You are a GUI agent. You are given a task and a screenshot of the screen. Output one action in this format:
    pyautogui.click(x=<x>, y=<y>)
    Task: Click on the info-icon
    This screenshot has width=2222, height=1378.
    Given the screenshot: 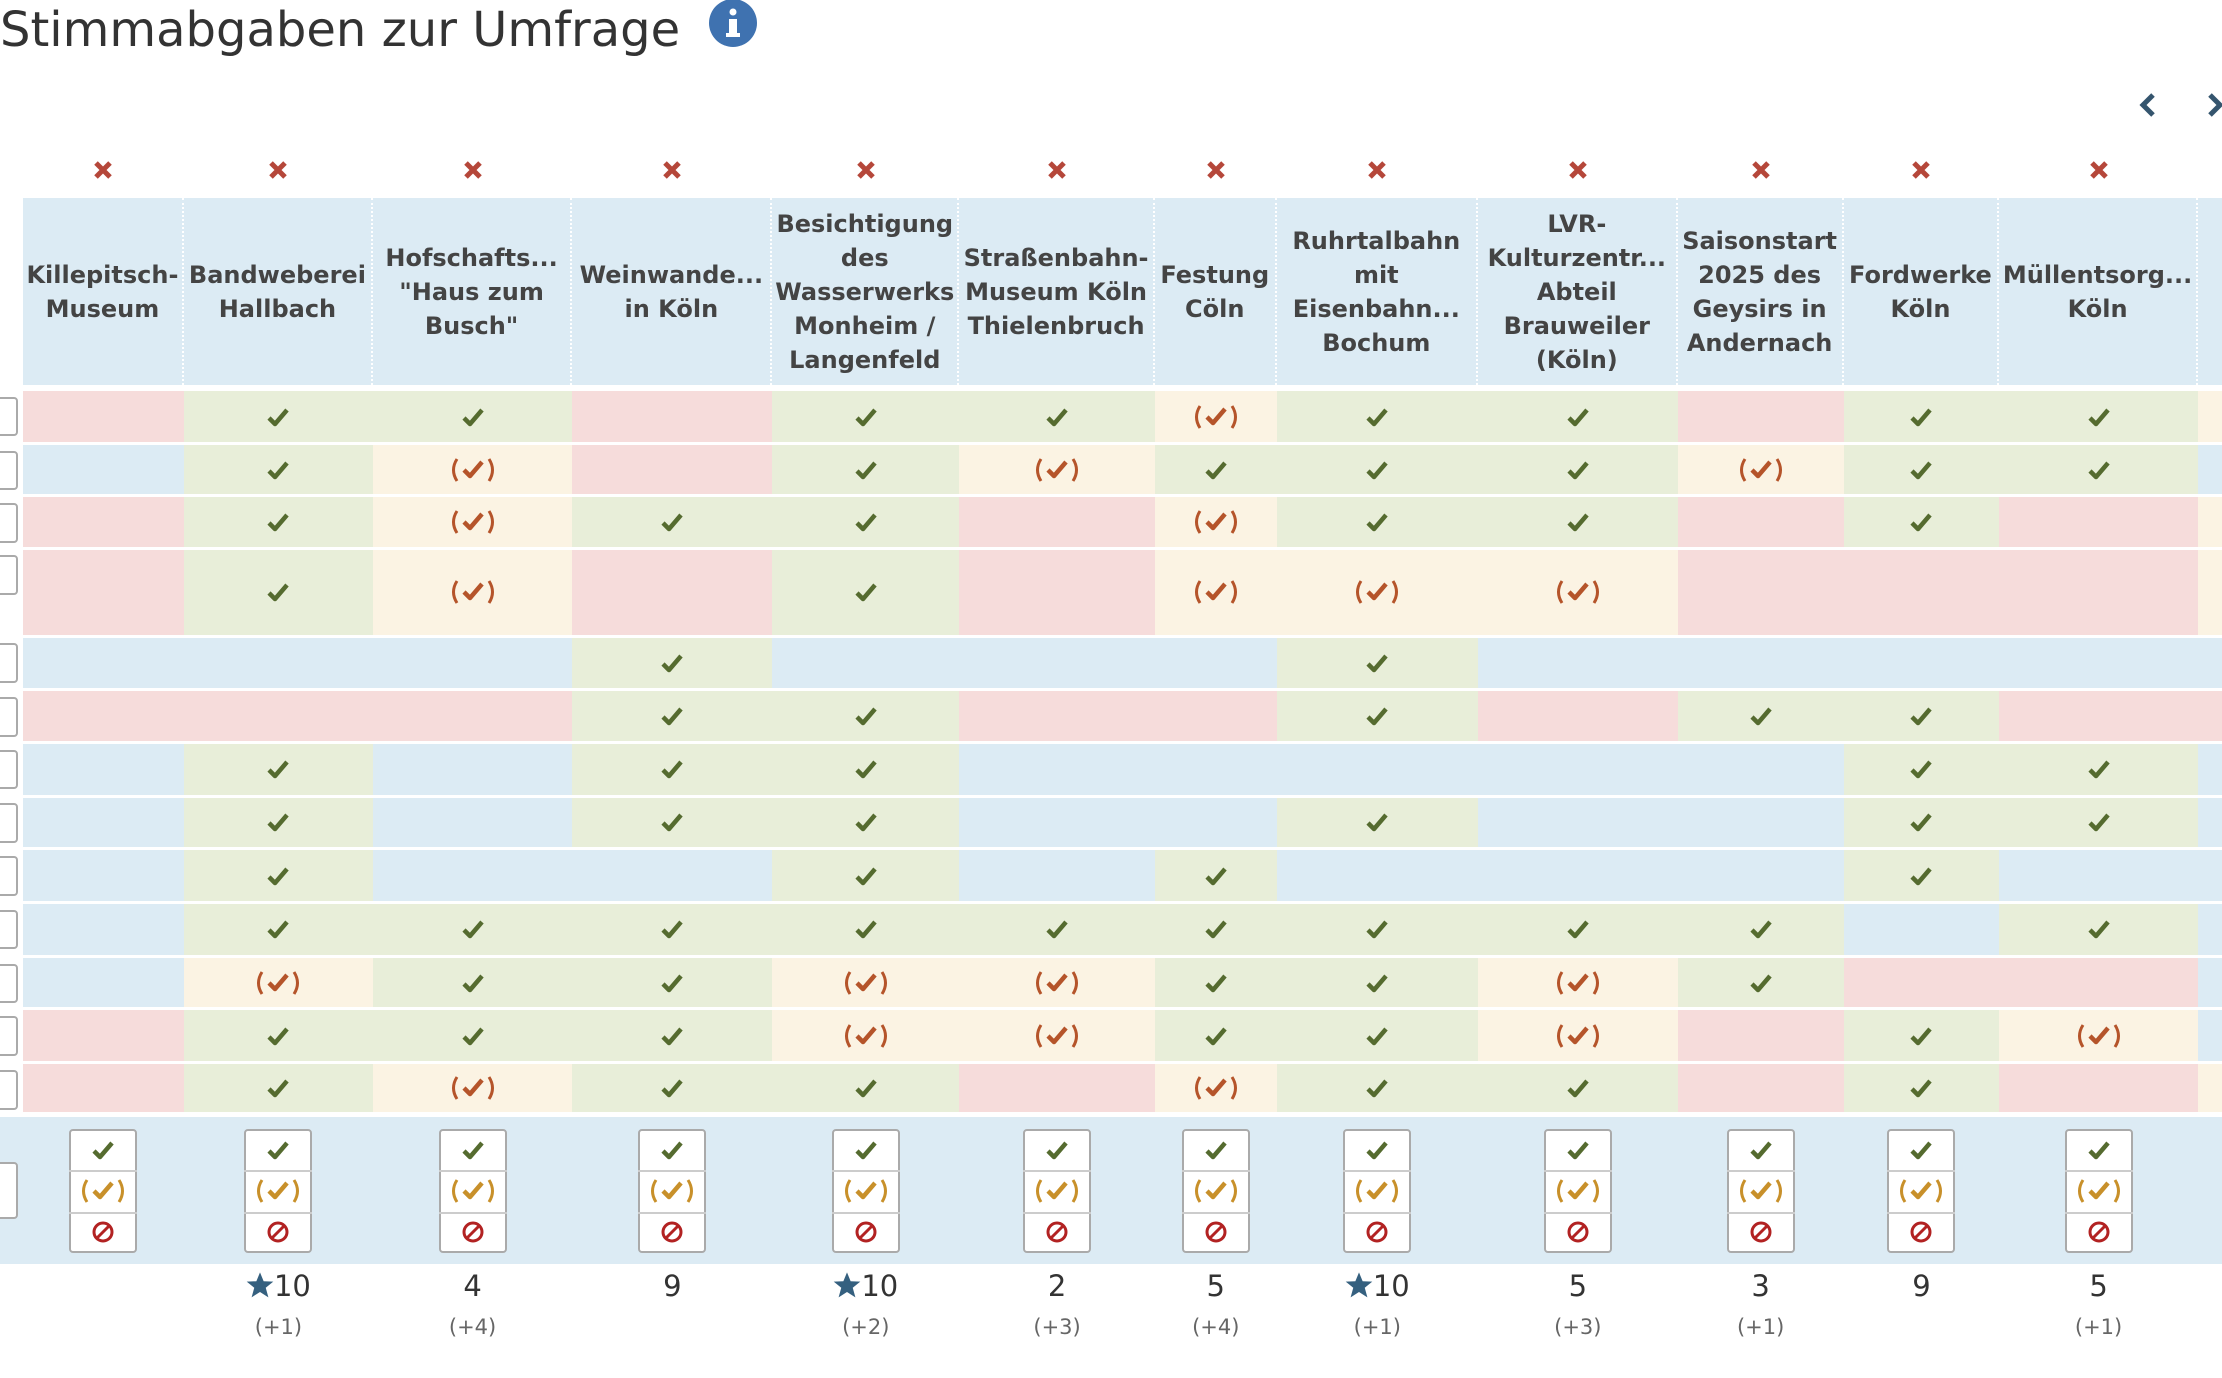 What is the action you would take?
    pyautogui.click(x=733, y=23)
    